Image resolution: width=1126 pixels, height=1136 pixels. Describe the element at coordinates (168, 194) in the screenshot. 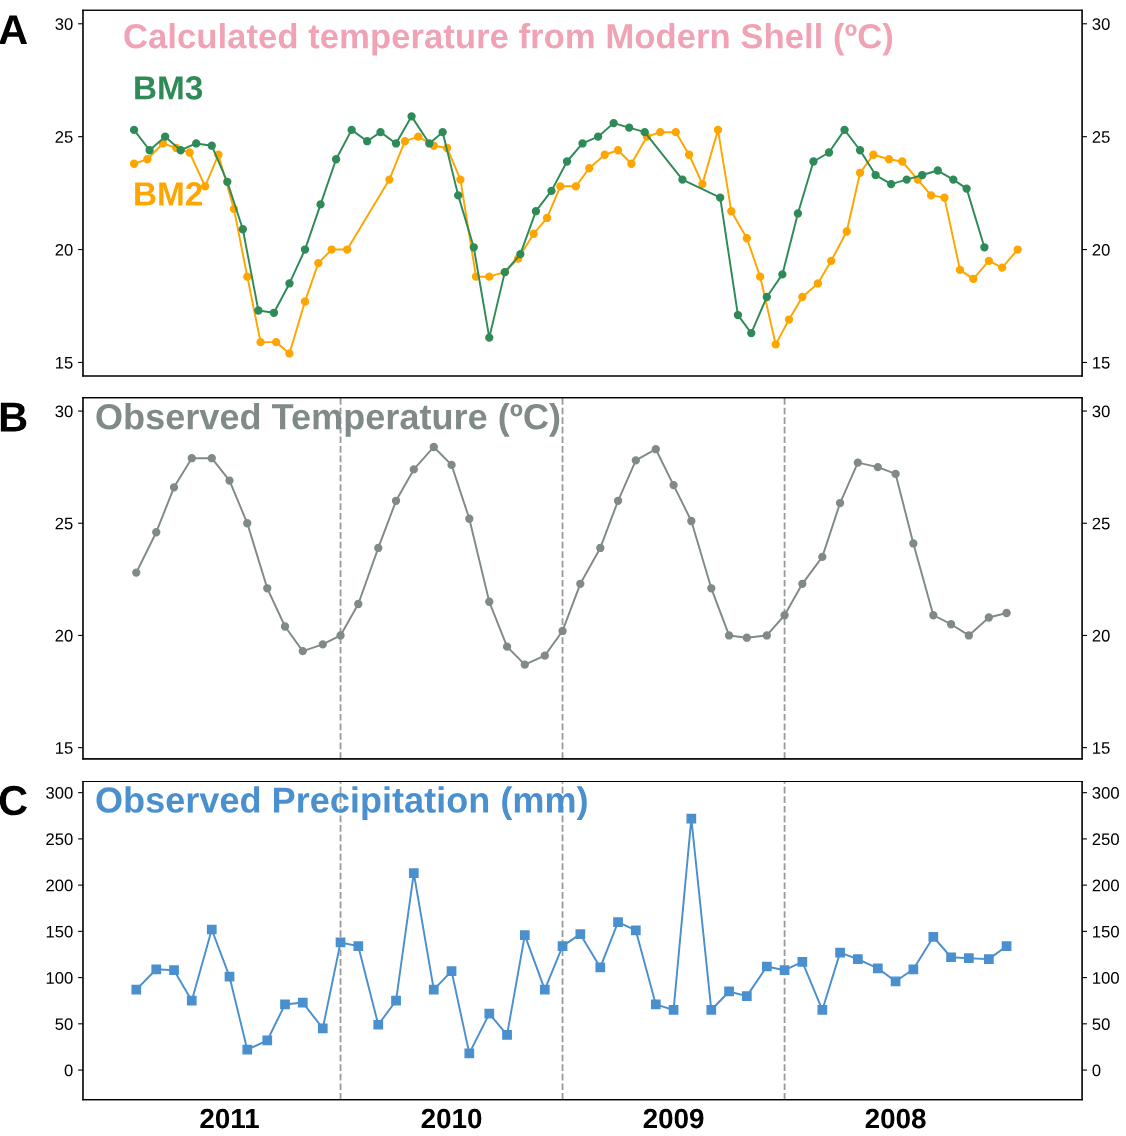

I see `series-label: BM2` at that location.